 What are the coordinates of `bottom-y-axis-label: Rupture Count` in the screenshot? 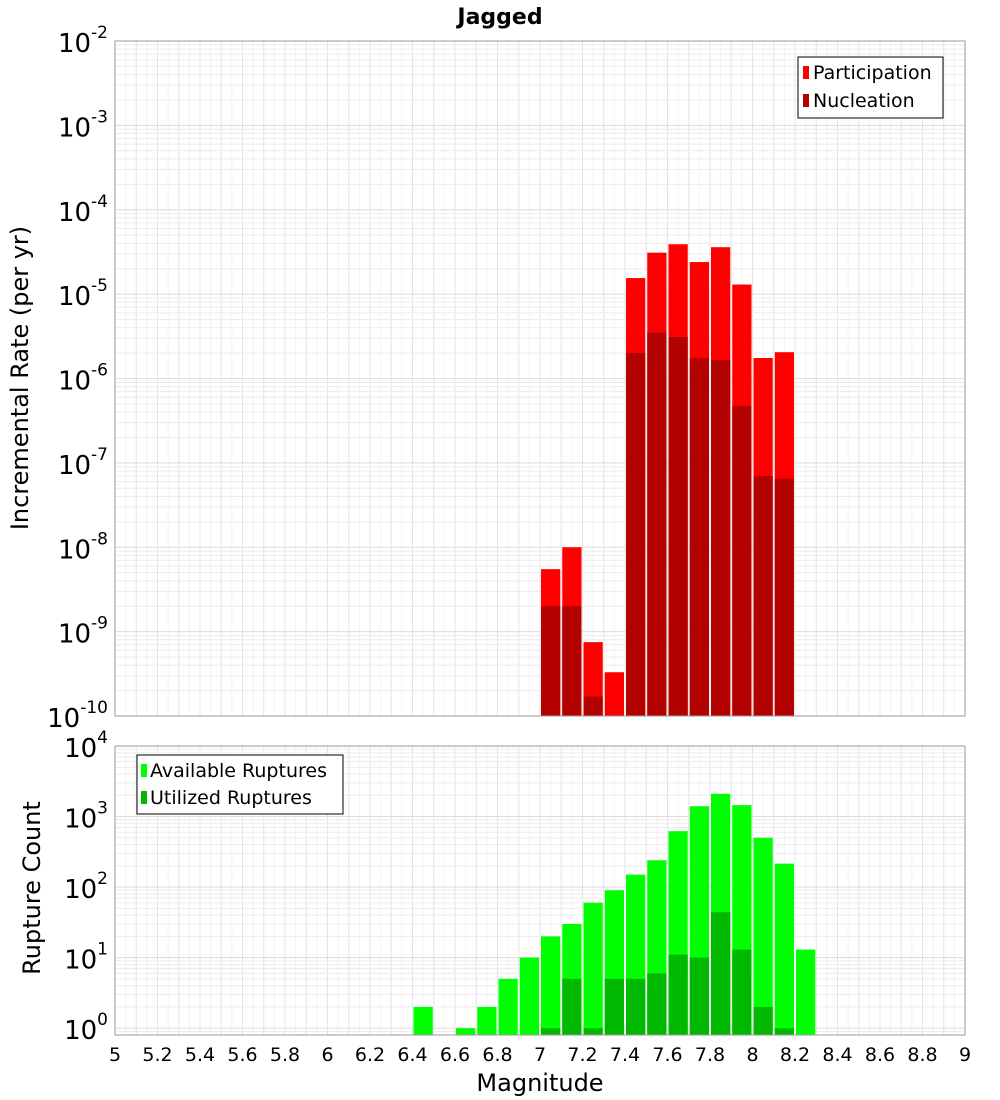 It's located at (32, 888).